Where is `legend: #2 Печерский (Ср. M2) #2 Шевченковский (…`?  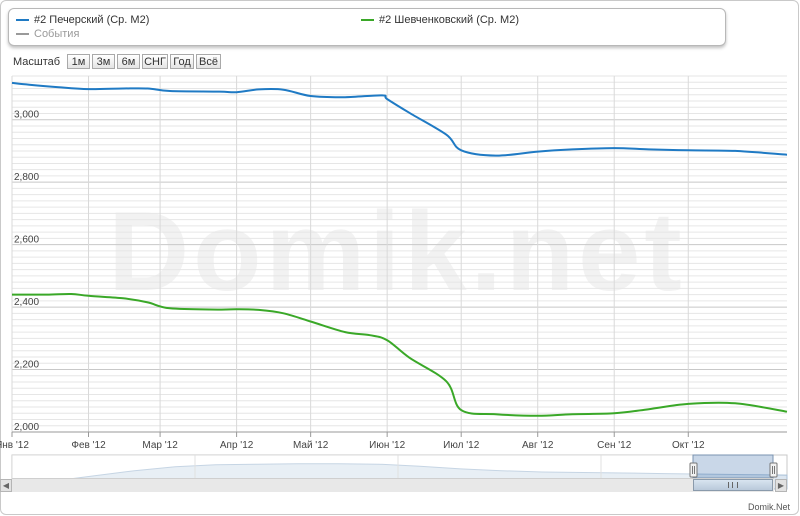 legend: #2 Печерский (Ср. M2) #2 Шевченковский (… is located at coordinates (367, 27).